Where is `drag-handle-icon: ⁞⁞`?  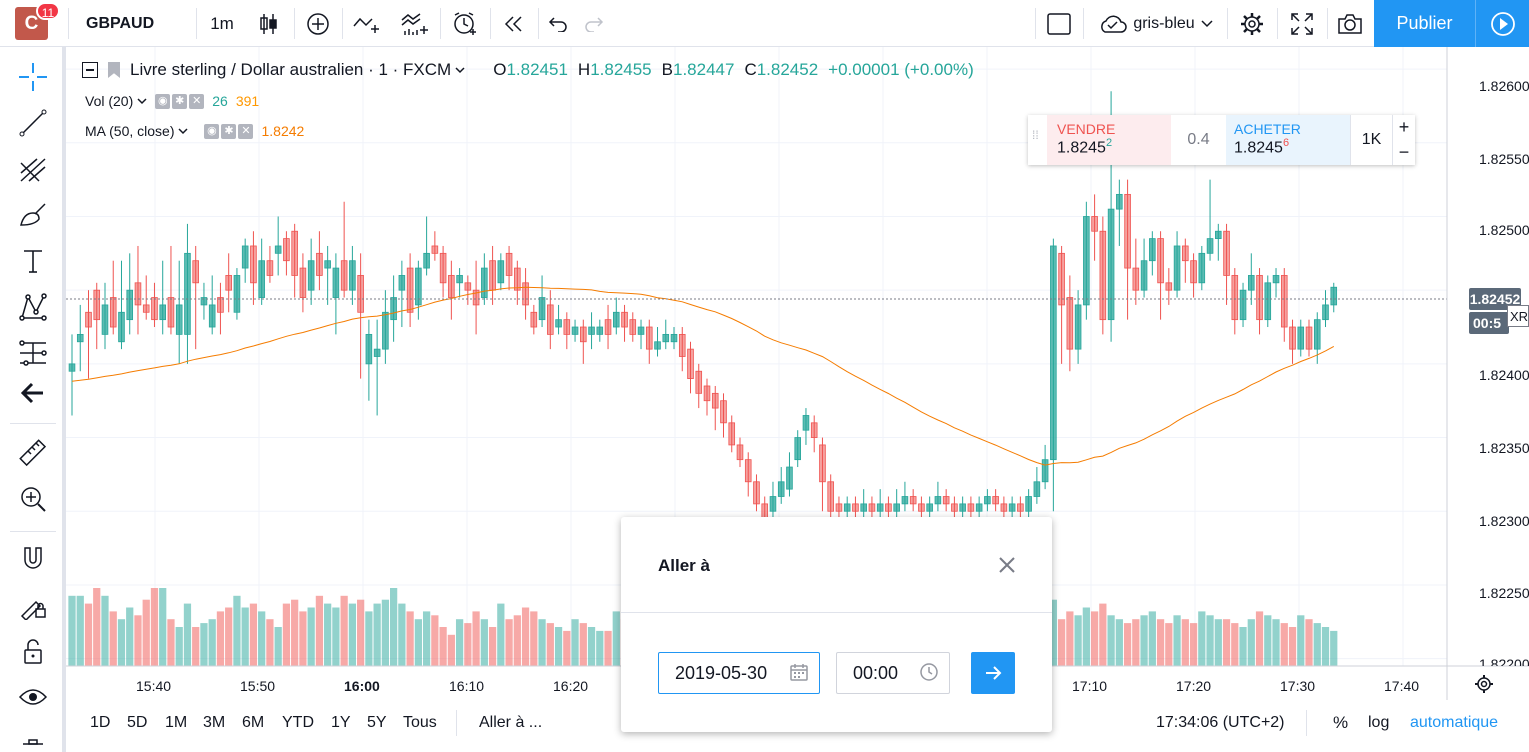
drag-handle-icon: ⁞⁞ is located at coordinates (1035, 135).